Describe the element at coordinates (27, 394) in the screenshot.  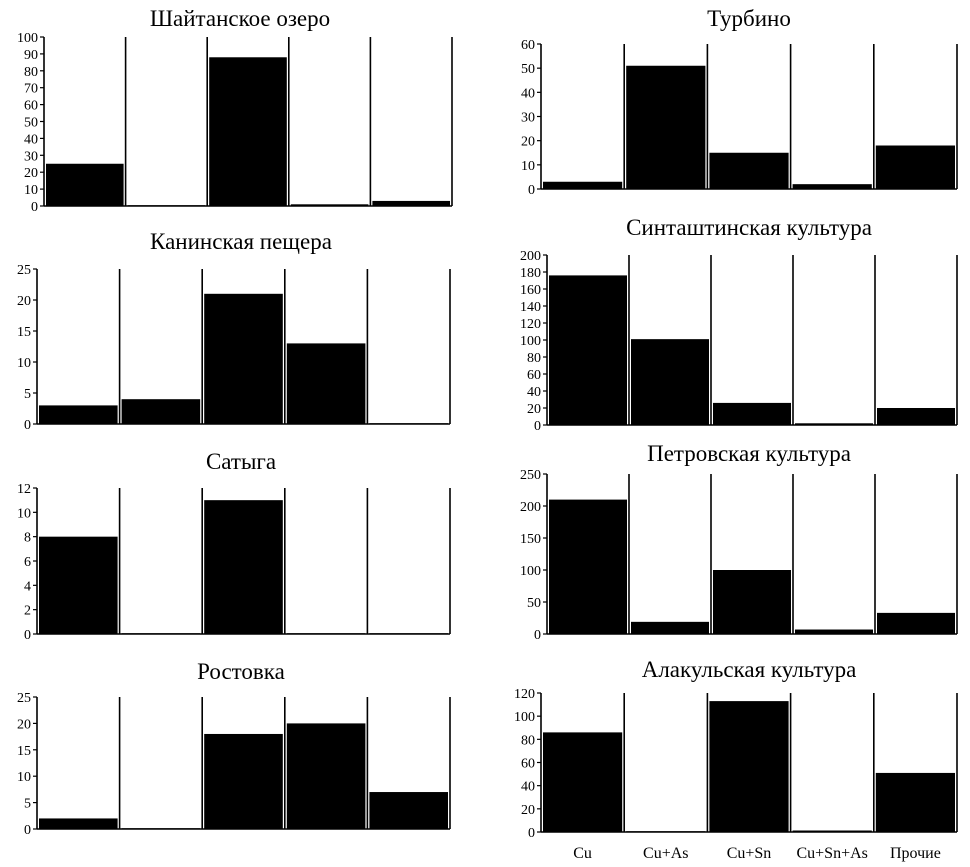
I see `y-tick-label: 5` at that location.